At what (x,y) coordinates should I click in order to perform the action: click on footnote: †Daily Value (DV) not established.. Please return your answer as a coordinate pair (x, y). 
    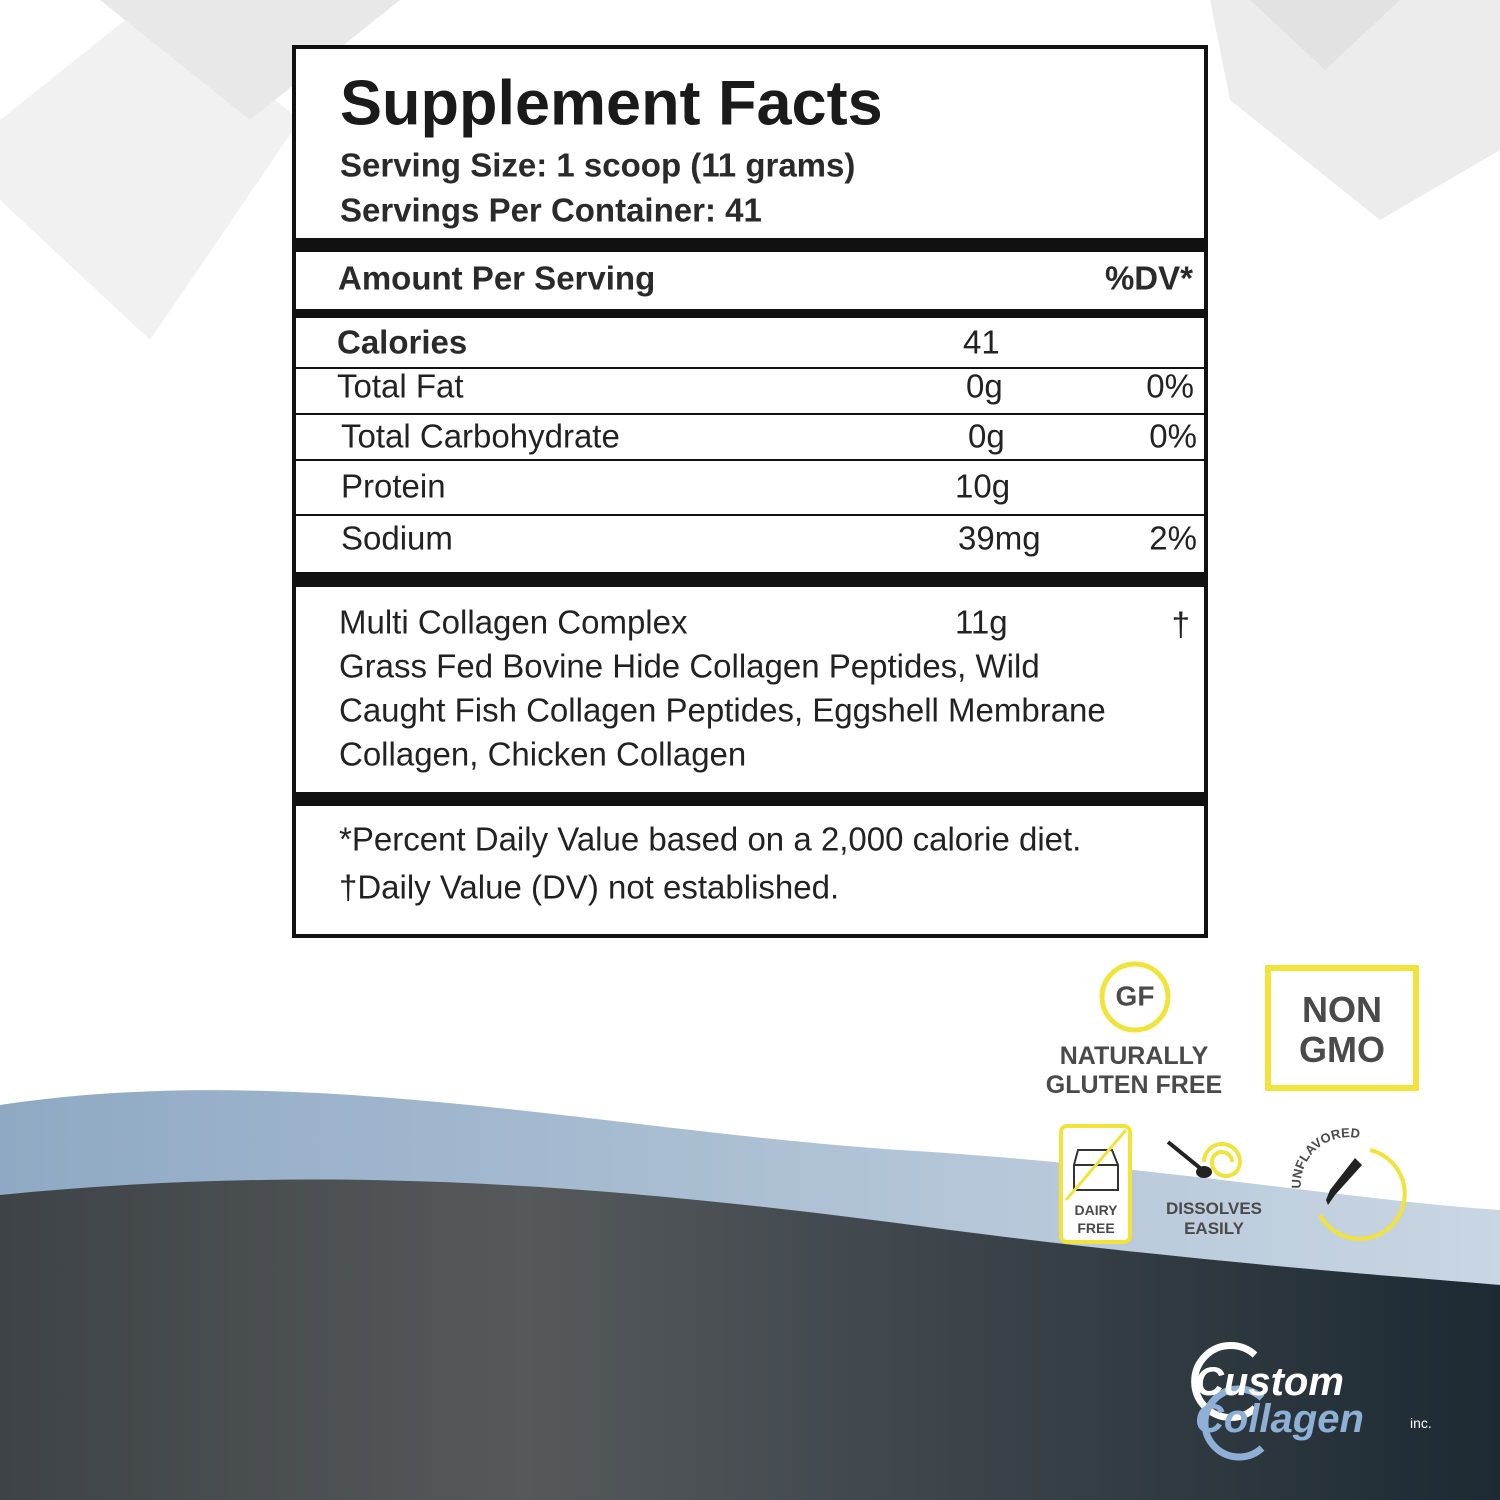
    Looking at the image, I should click on (589, 887).